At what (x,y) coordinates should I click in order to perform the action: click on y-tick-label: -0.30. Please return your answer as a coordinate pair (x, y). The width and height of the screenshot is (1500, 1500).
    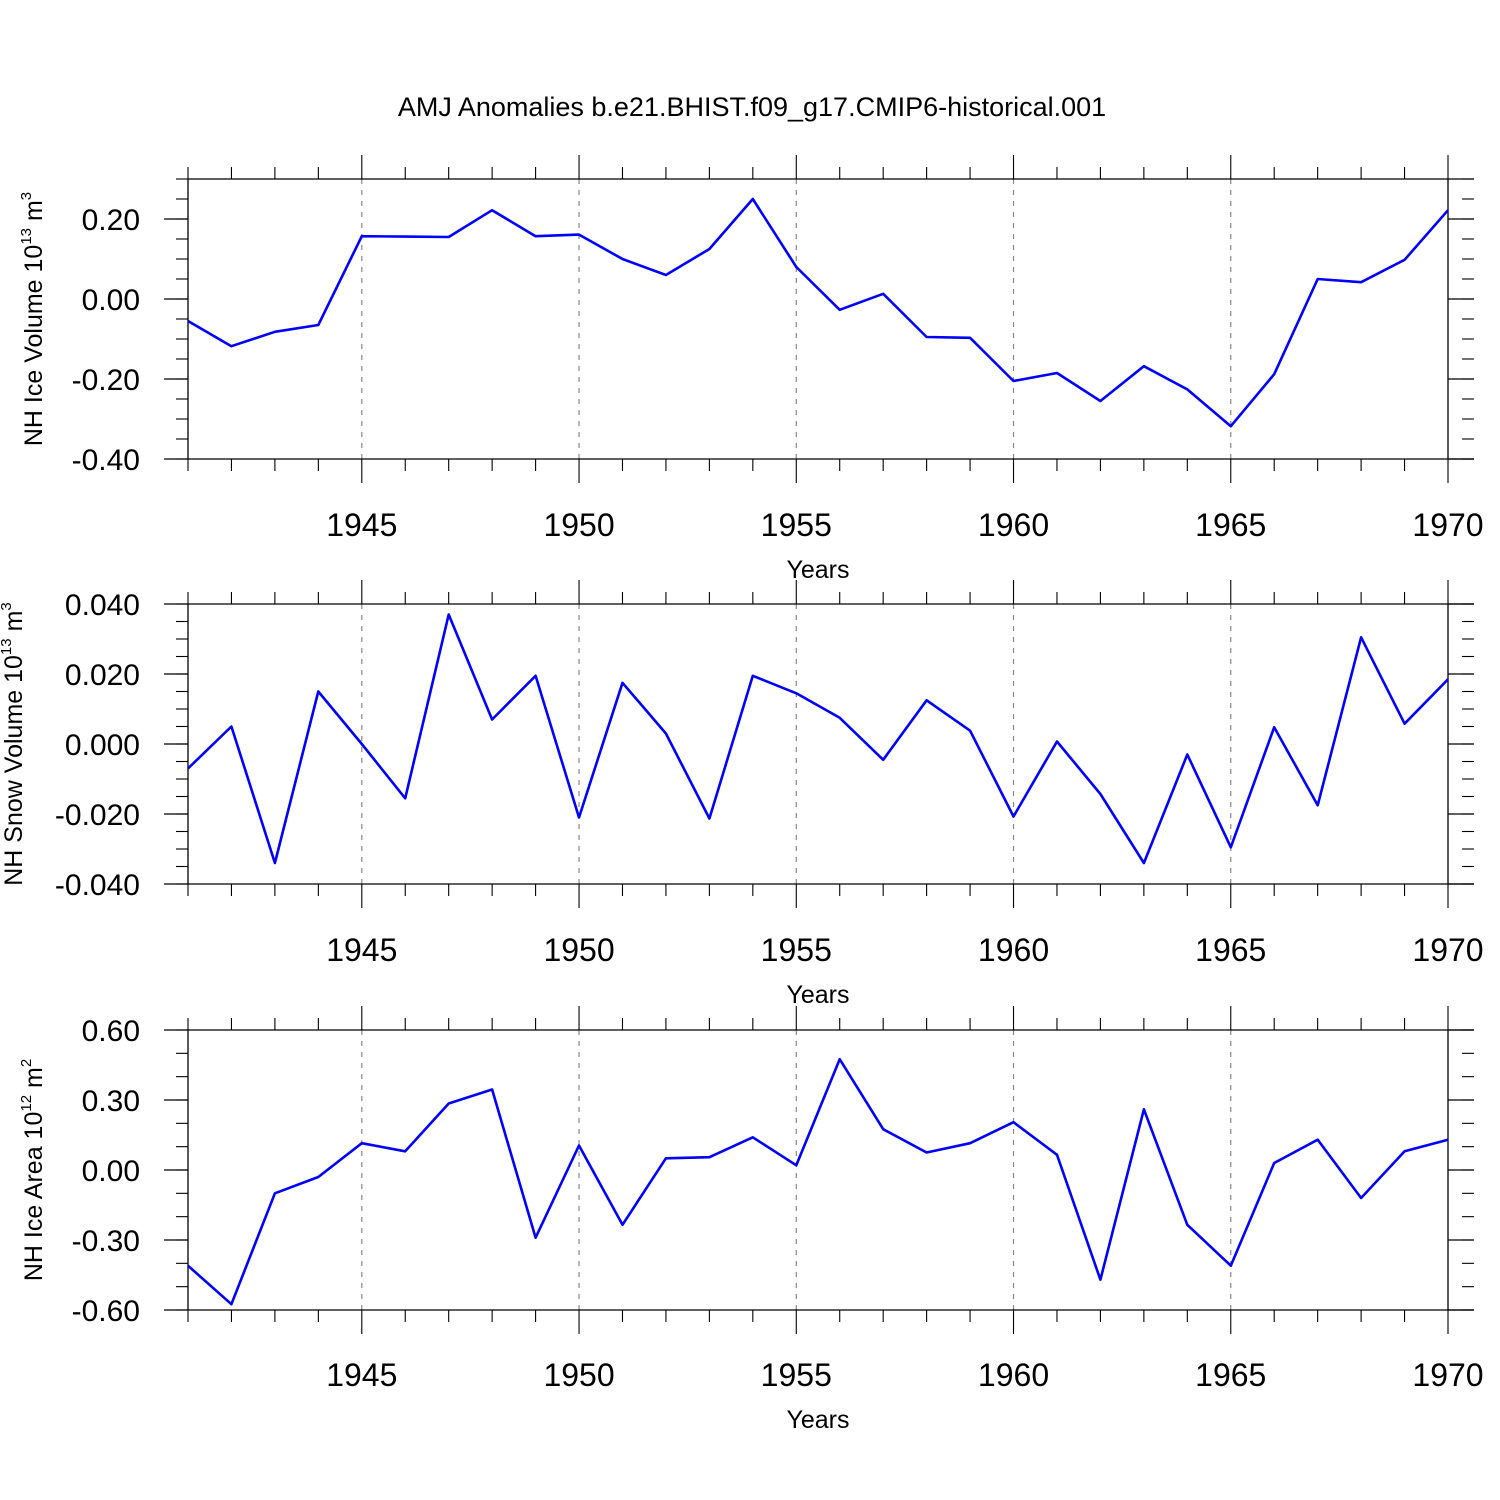
    Looking at the image, I should click on (106, 1241).